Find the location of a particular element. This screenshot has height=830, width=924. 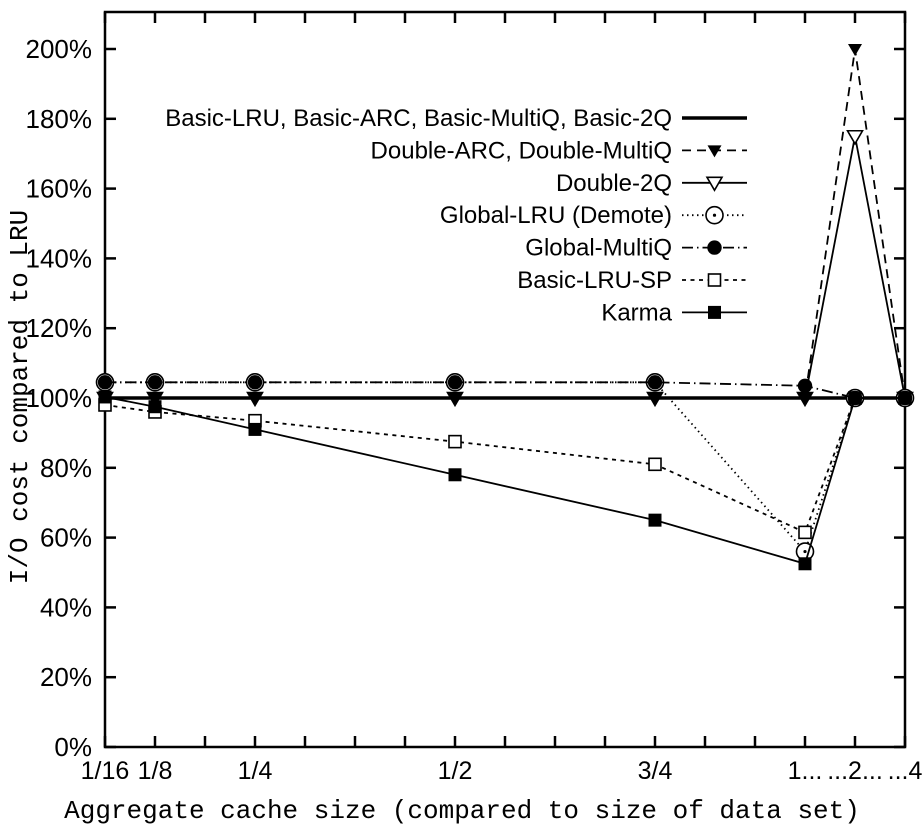

legend-entry-karma: Karma is located at coordinates (674, 312).